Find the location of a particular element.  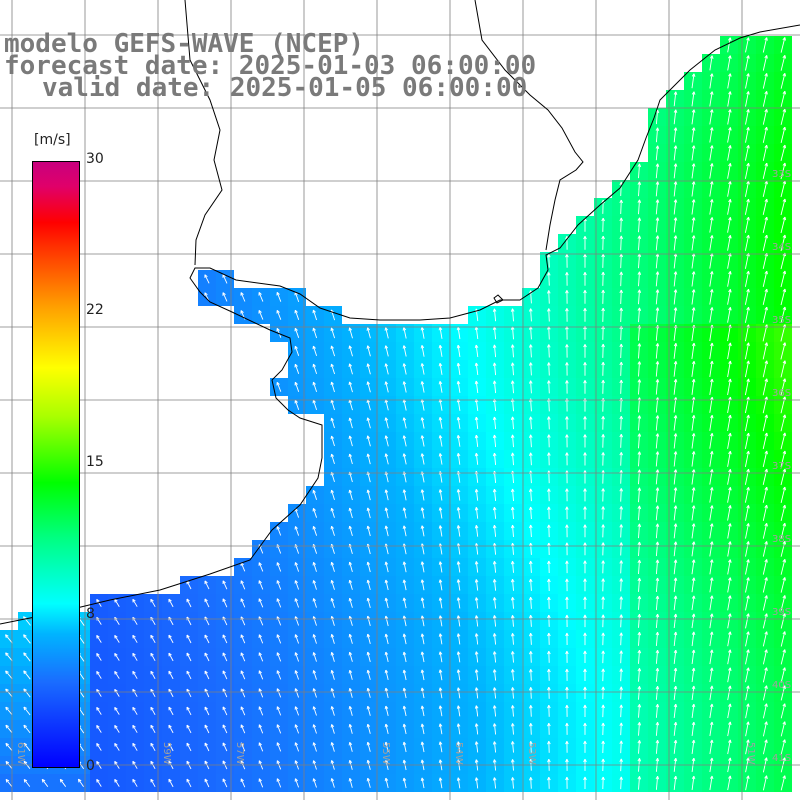

lat-label: 36S is located at coordinates (781, 393).